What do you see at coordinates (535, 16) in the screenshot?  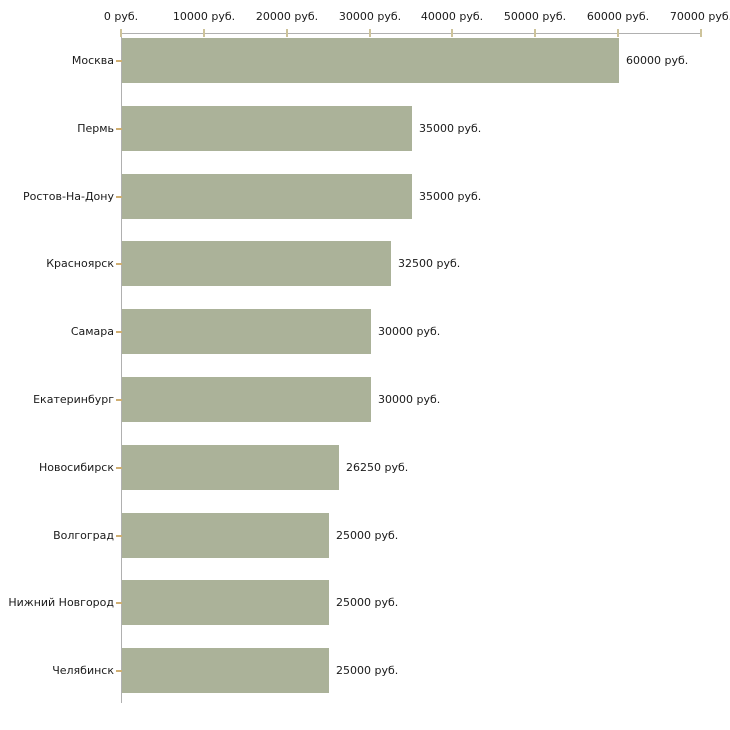 I see `x-axis-tick-label: 50000 руб.` at bounding box center [535, 16].